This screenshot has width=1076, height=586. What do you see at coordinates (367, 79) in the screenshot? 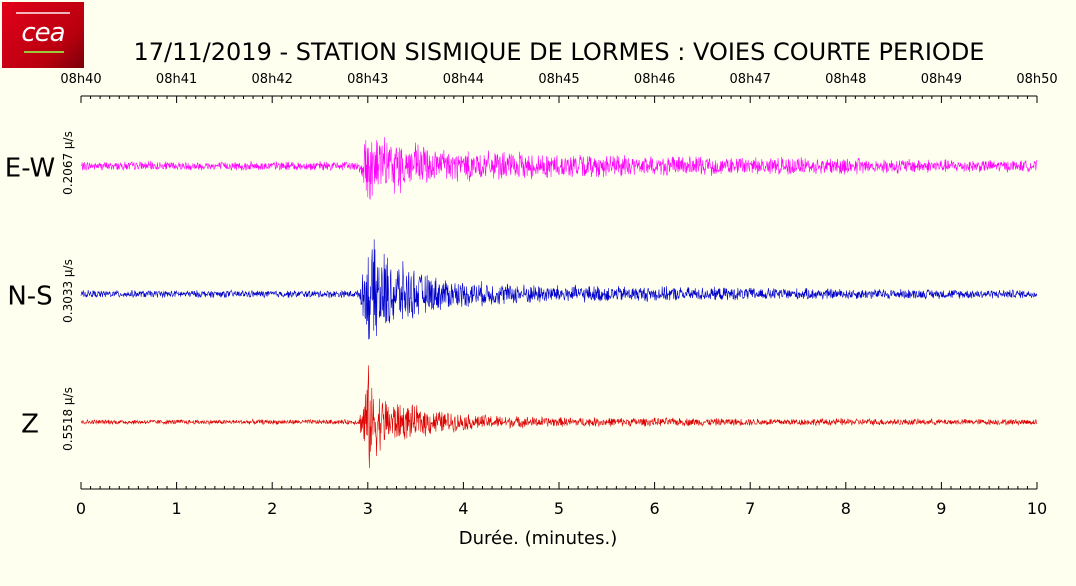
I see `top-time-label: 08h43` at bounding box center [367, 79].